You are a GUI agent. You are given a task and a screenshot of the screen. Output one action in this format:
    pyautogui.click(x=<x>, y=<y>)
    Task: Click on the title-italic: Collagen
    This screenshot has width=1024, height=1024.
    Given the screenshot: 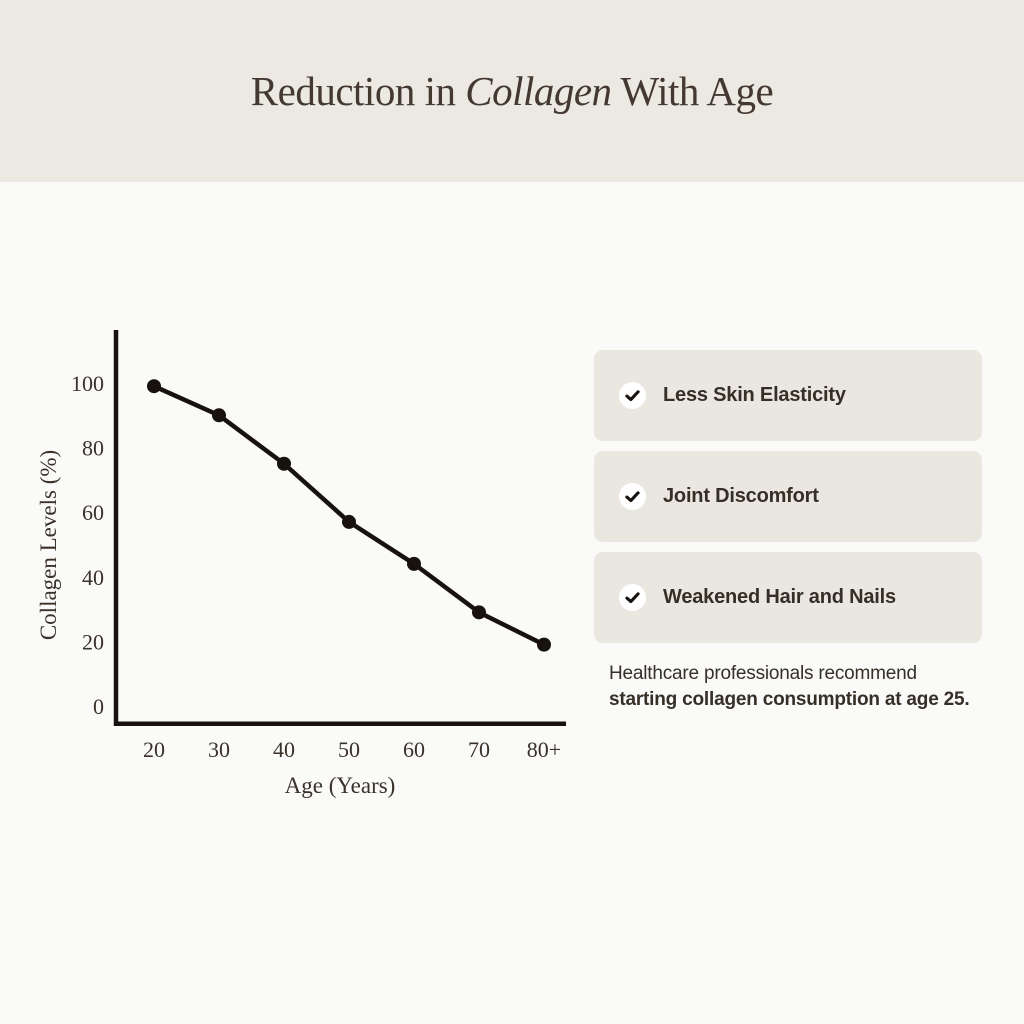 What is the action you would take?
    pyautogui.click(x=538, y=91)
    